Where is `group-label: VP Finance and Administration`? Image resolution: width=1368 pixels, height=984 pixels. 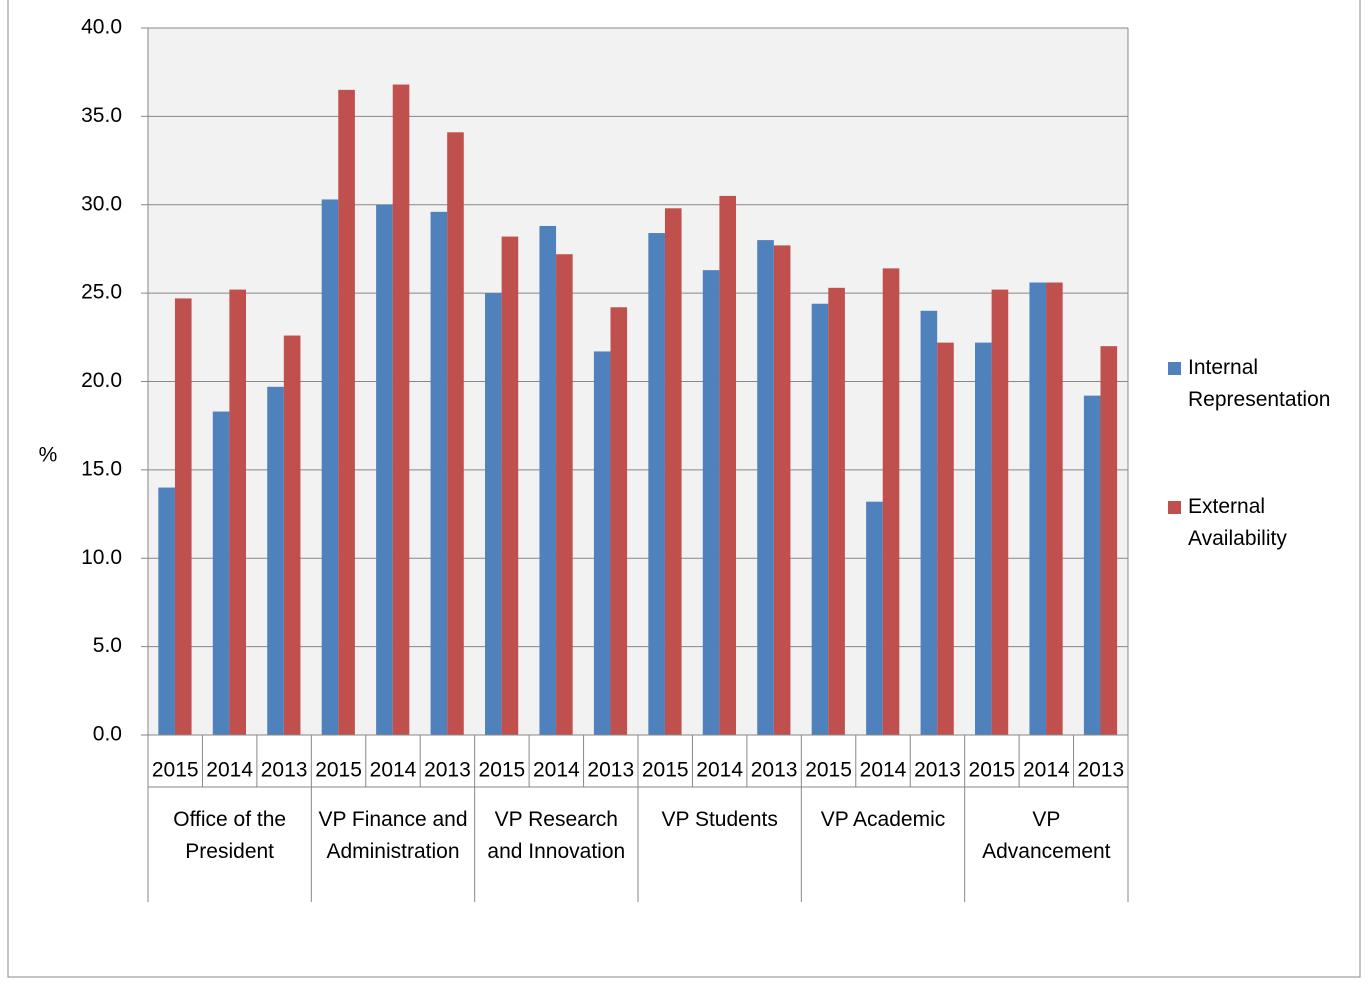
group-label: VP Finance and Administration is located at coordinates (393, 835).